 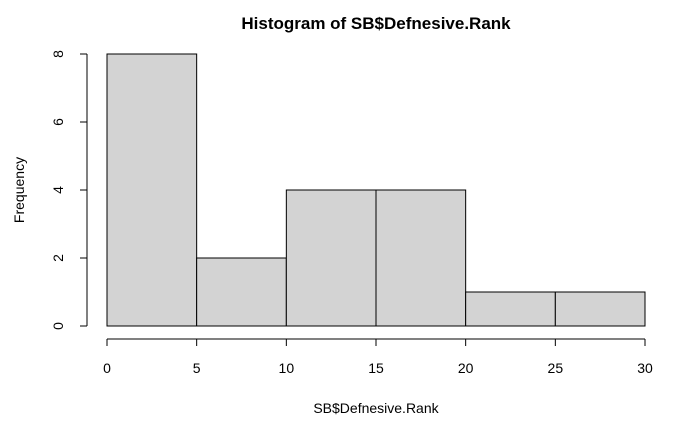 What do you see at coordinates (107, 368) in the screenshot?
I see `x-tick-label-0: 0` at bounding box center [107, 368].